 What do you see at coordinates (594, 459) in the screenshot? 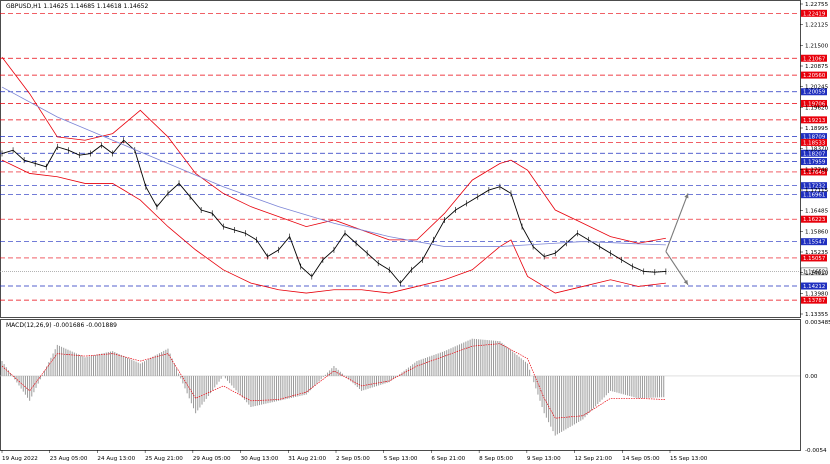
I see `x-tick-label: 12 Sep 21:00` at bounding box center [594, 459].